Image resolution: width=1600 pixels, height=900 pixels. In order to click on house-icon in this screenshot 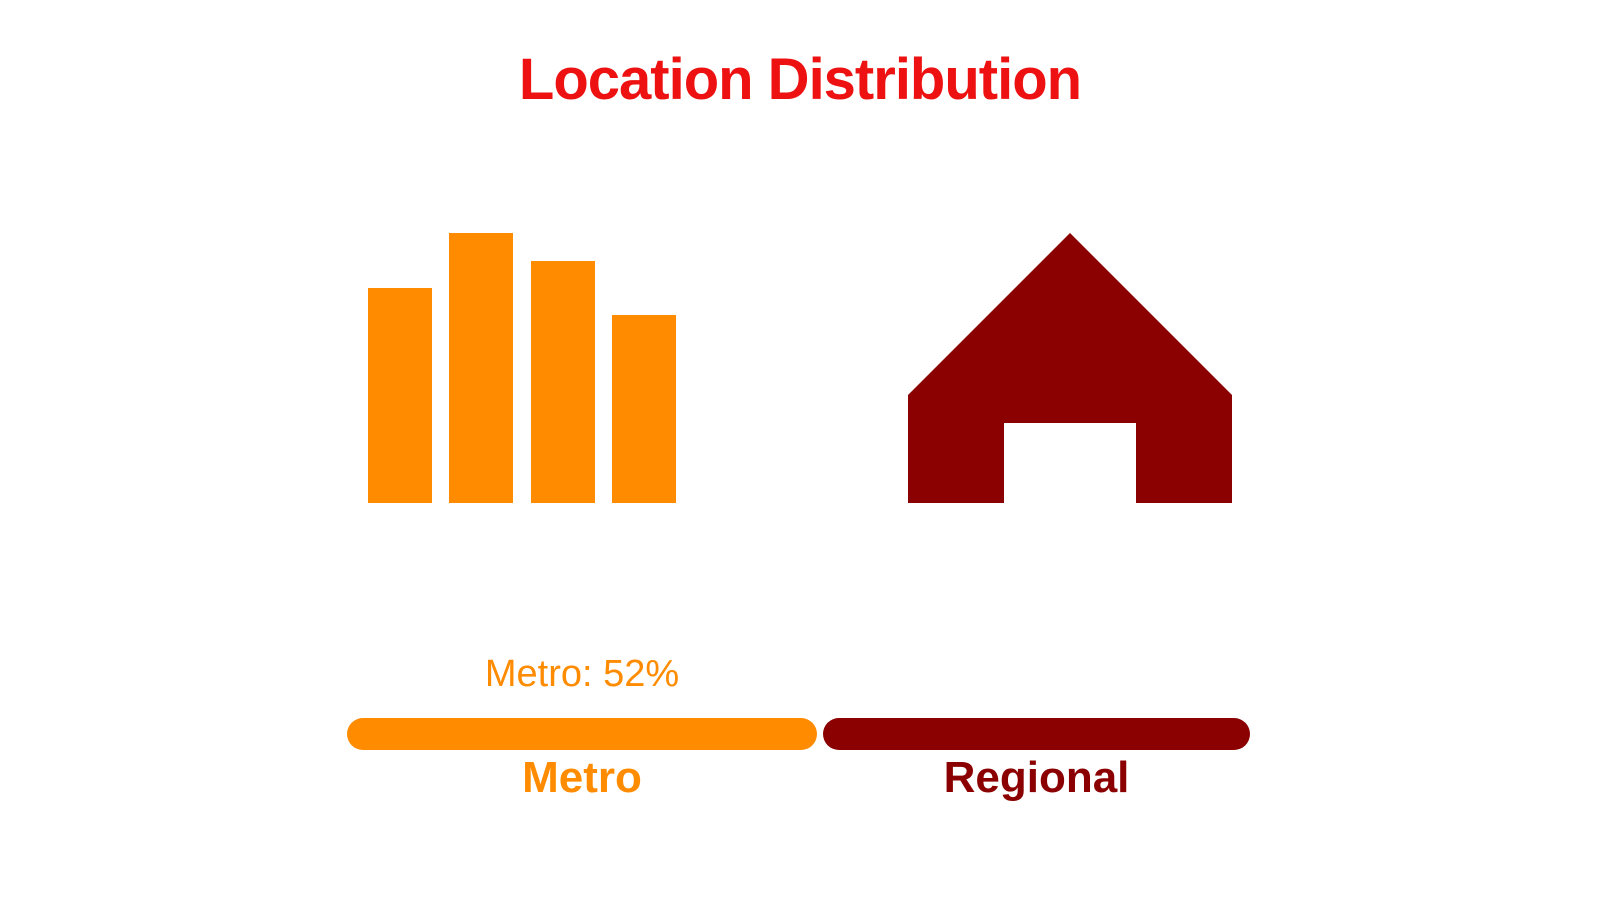, I will do `click(1070, 368)`.